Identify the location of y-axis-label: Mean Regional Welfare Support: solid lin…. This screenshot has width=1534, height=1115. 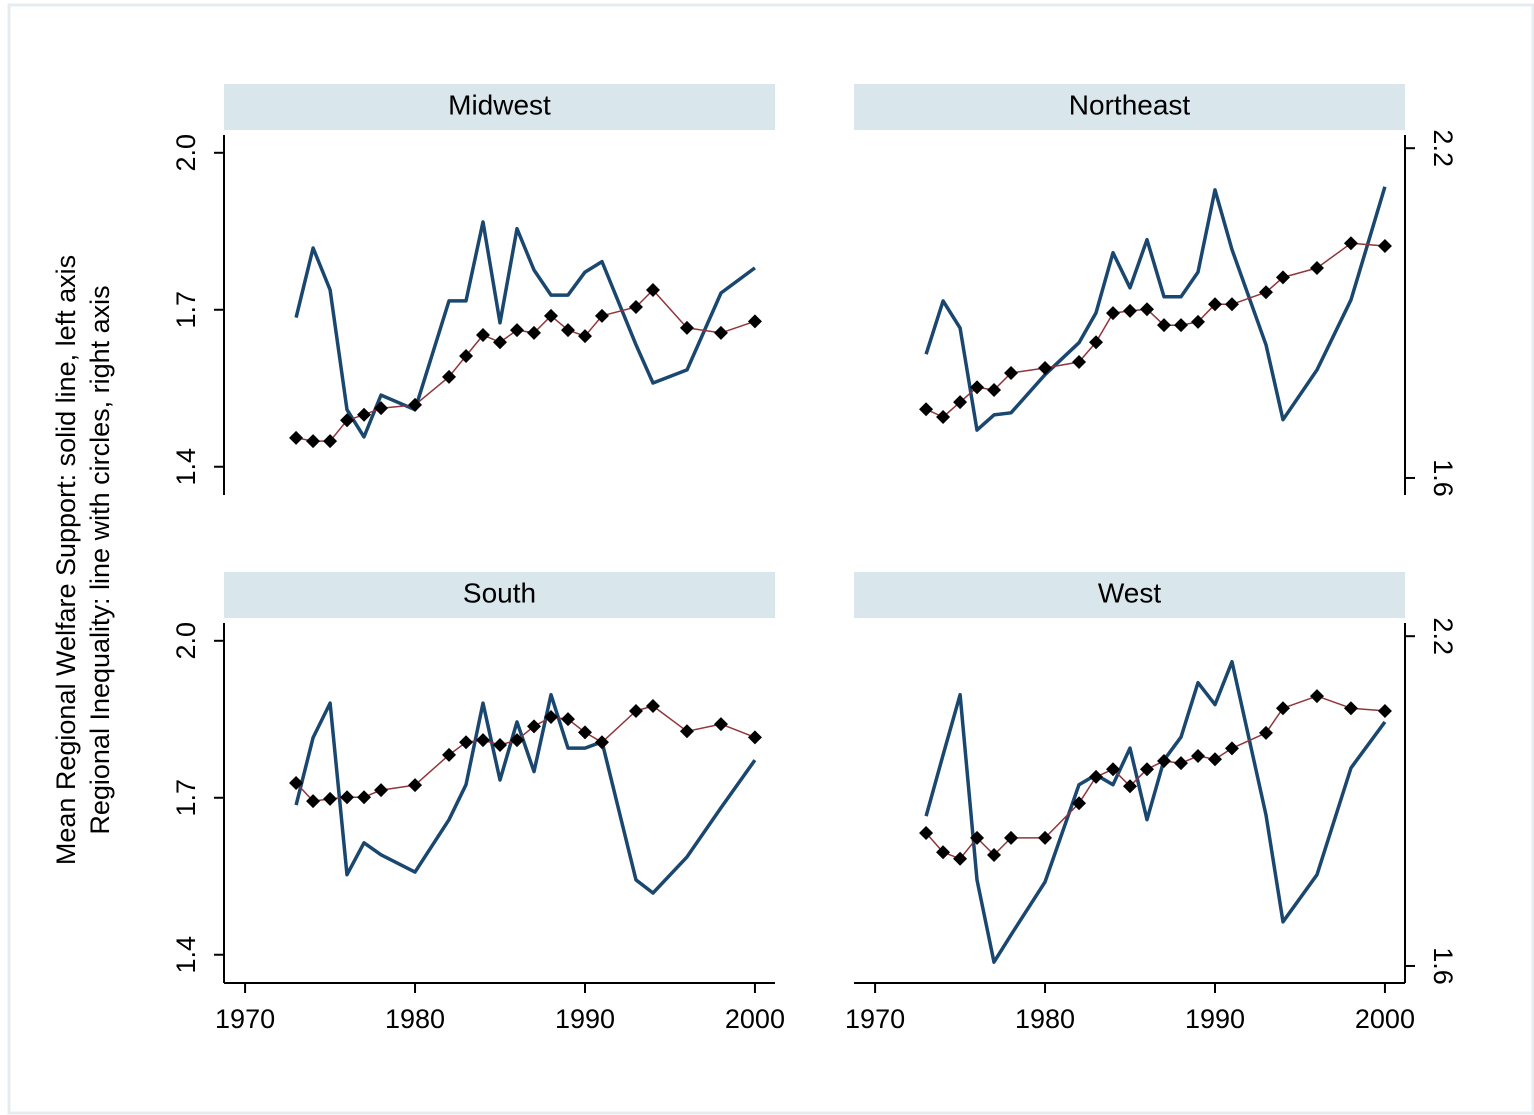
(66, 560).